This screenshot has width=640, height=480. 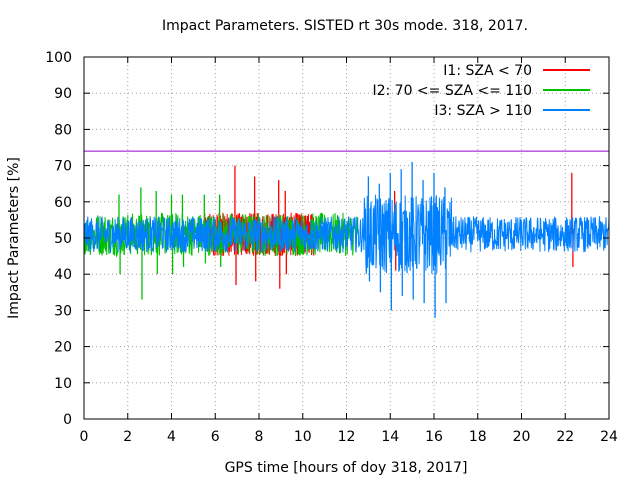 What do you see at coordinates (63, 203) in the screenshot?
I see `y-tick-label: 60` at bounding box center [63, 203].